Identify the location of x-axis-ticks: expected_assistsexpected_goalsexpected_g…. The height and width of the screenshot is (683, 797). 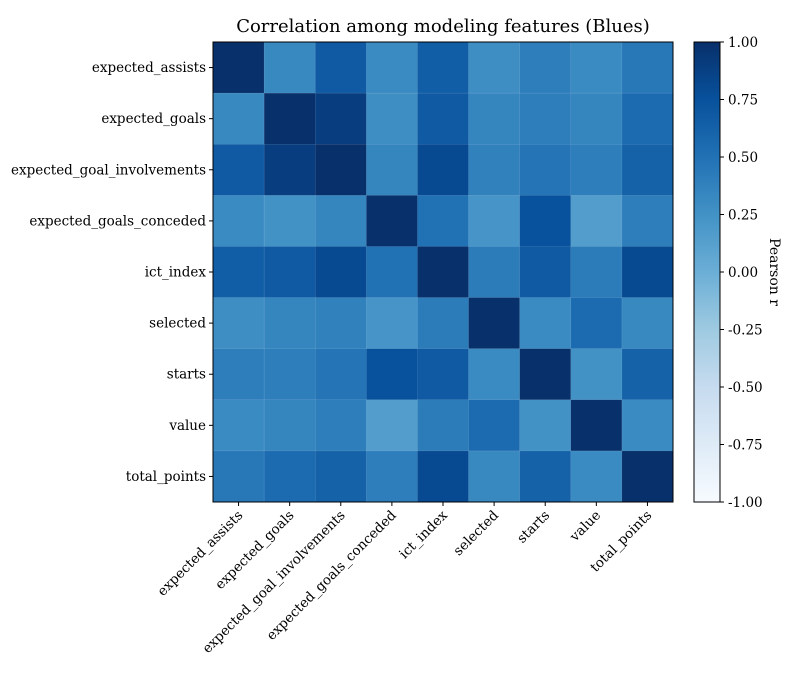
(404, 579).